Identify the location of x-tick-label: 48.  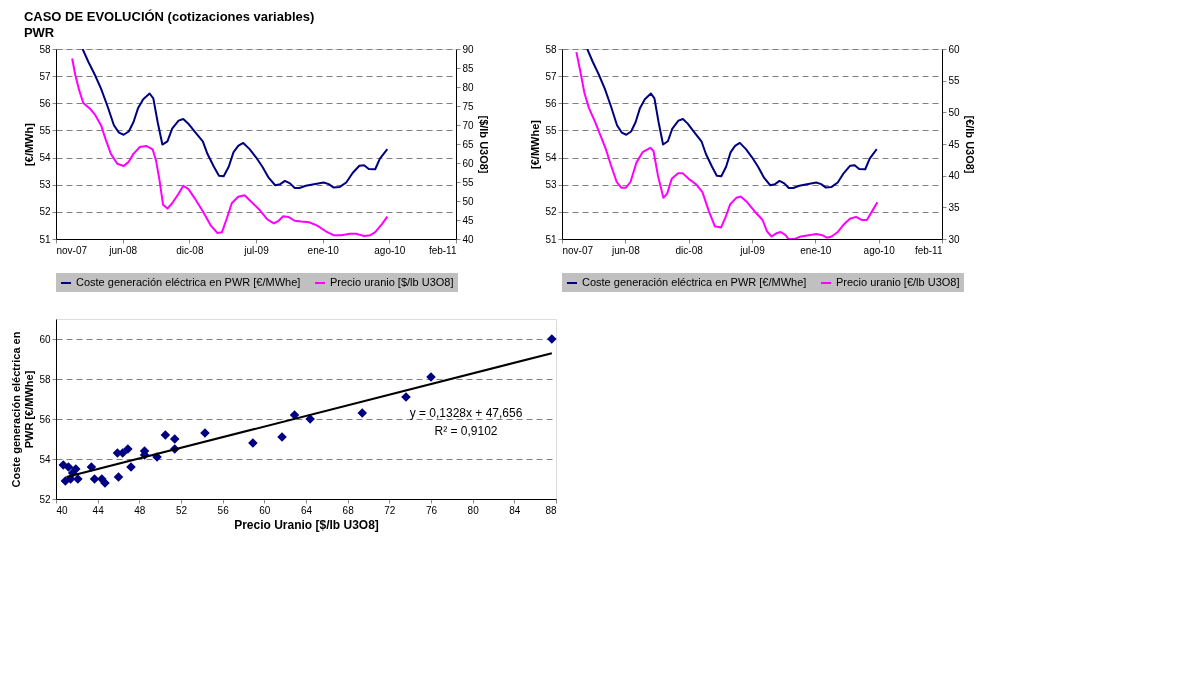
(140, 510).